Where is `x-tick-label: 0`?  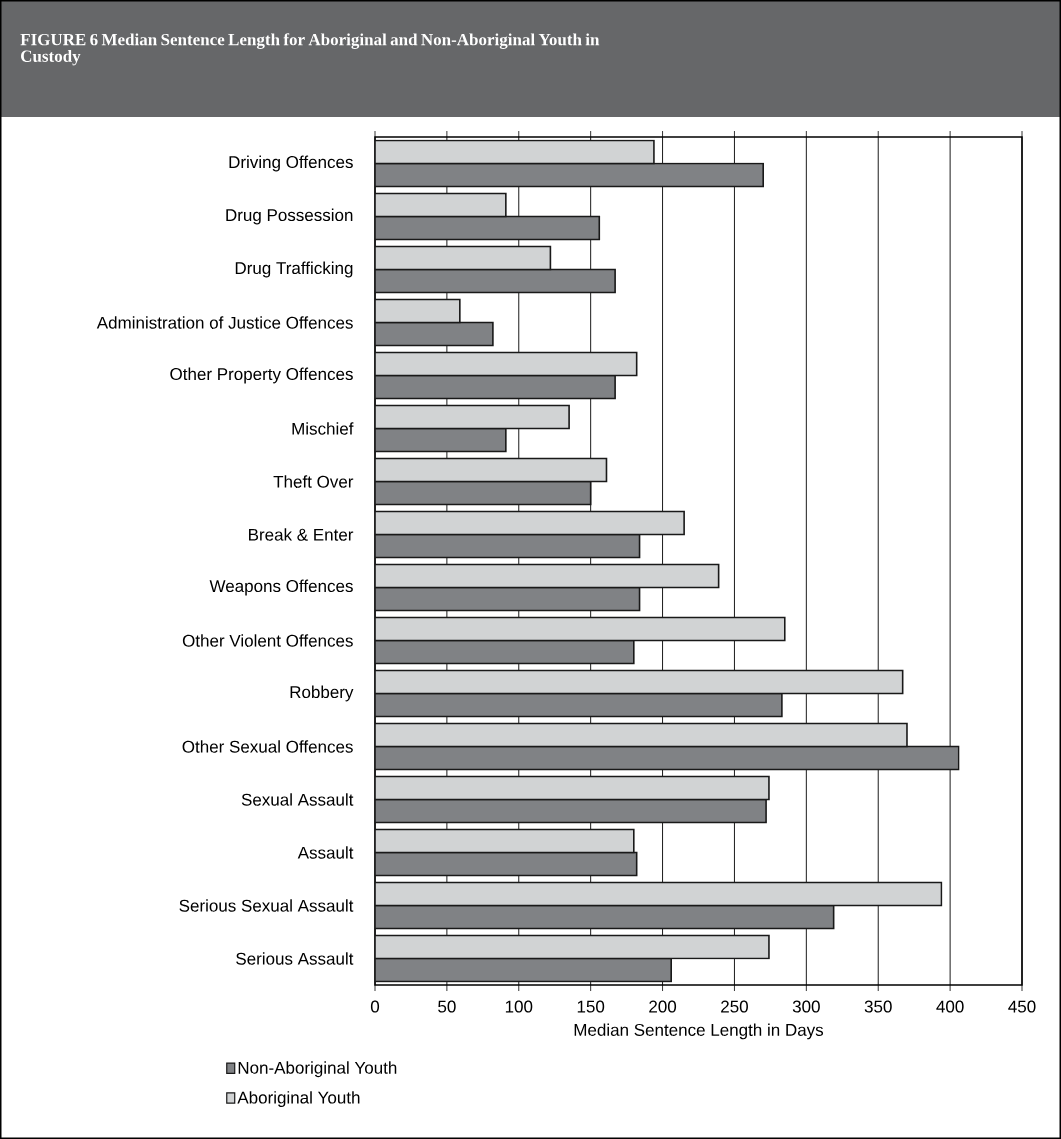 x-tick-label: 0 is located at coordinates (375, 1006).